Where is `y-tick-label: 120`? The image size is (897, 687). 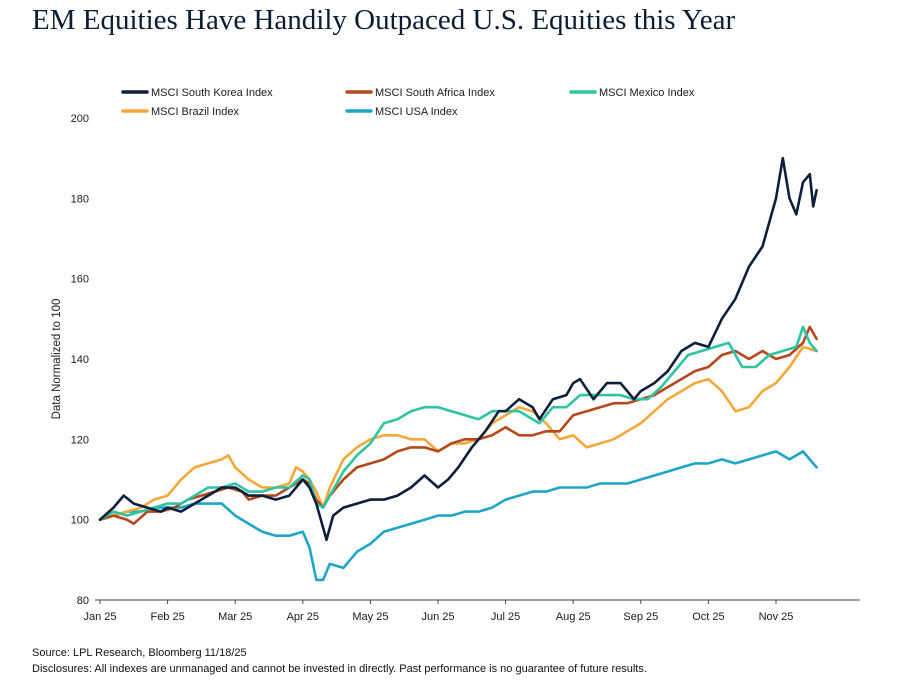 y-tick-label: 120 is located at coordinates (80, 440).